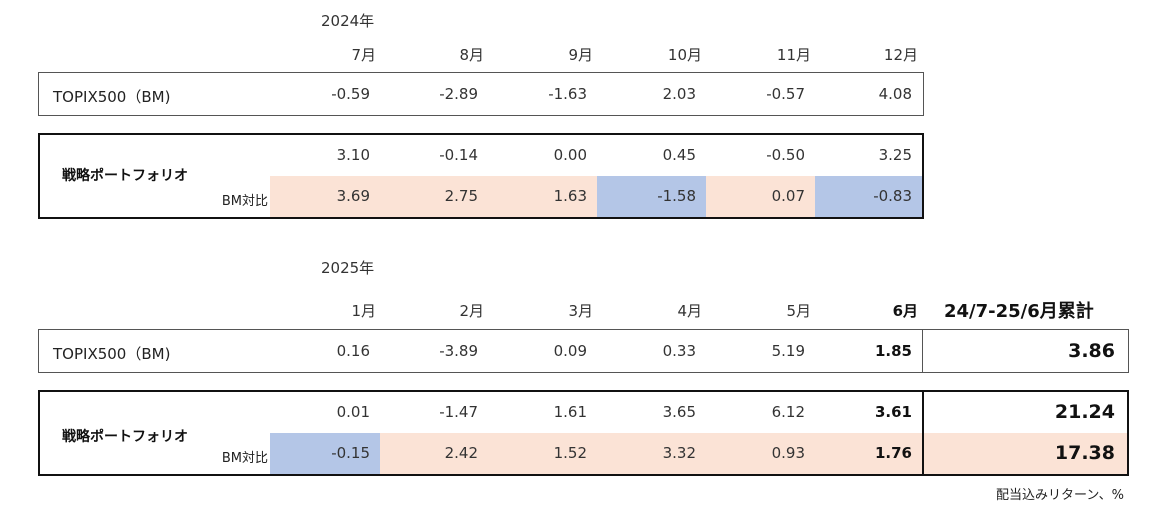 The height and width of the screenshot is (509, 1169). Describe the element at coordinates (900, 55) in the screenshot. I see `month-header: 12月` at that location.